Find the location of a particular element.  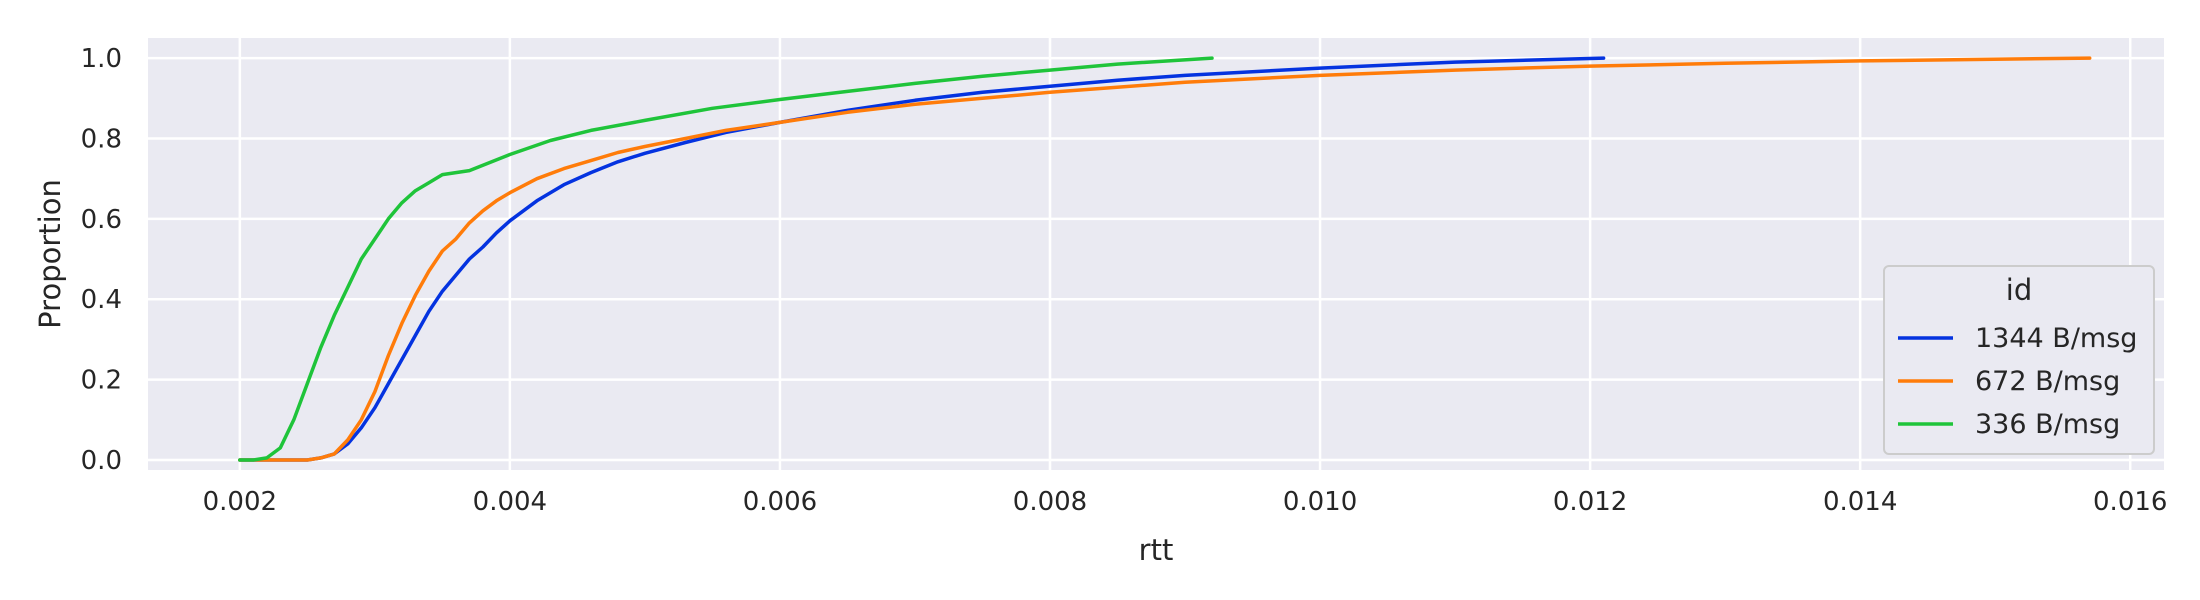

x-tick-labels: 0.002 0.004 0.006 0.008 0.010 0.012 0.014 0.016 is located at coordinates (1185, 502).